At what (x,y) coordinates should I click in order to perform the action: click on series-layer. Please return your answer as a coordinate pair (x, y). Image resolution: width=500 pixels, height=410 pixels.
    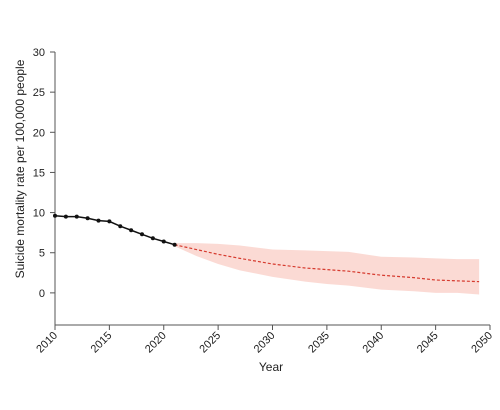
    Looking at the image, I should click on (266, 248).